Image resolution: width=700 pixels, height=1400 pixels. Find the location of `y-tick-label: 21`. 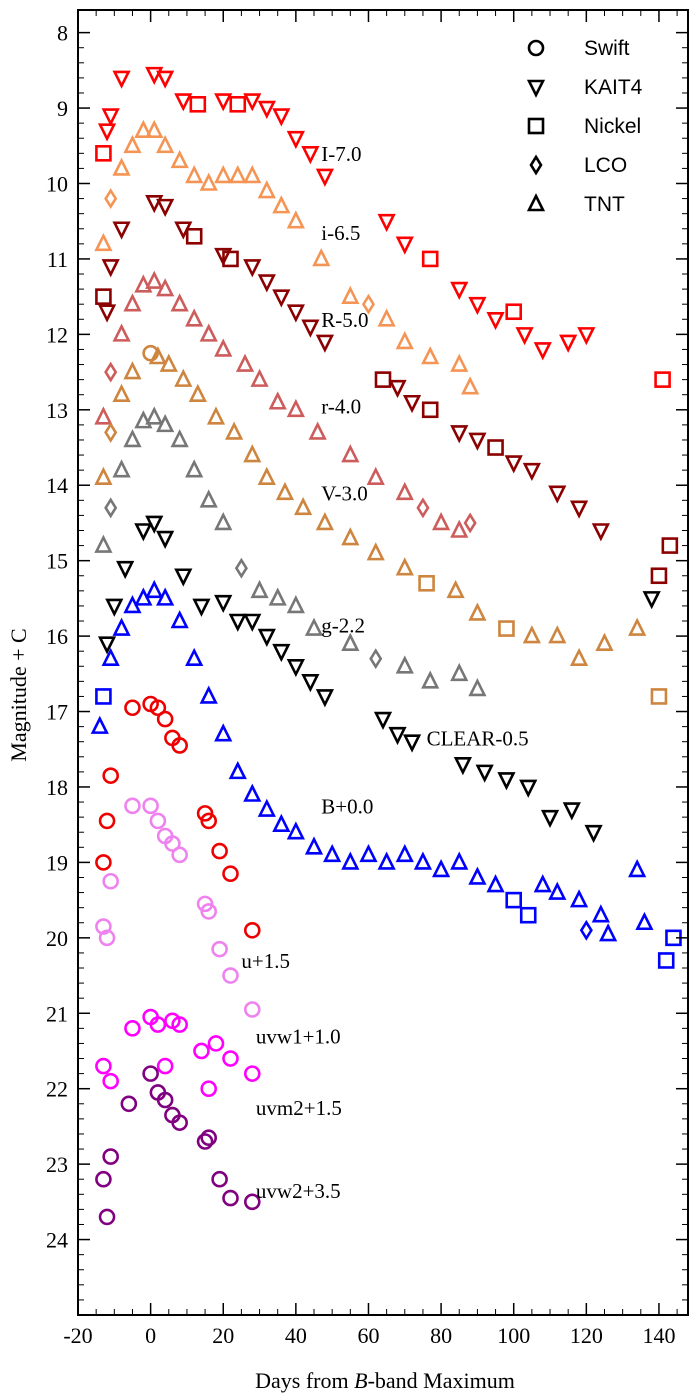

y-tick-label: 21 is located at coordinates (57, 1013).